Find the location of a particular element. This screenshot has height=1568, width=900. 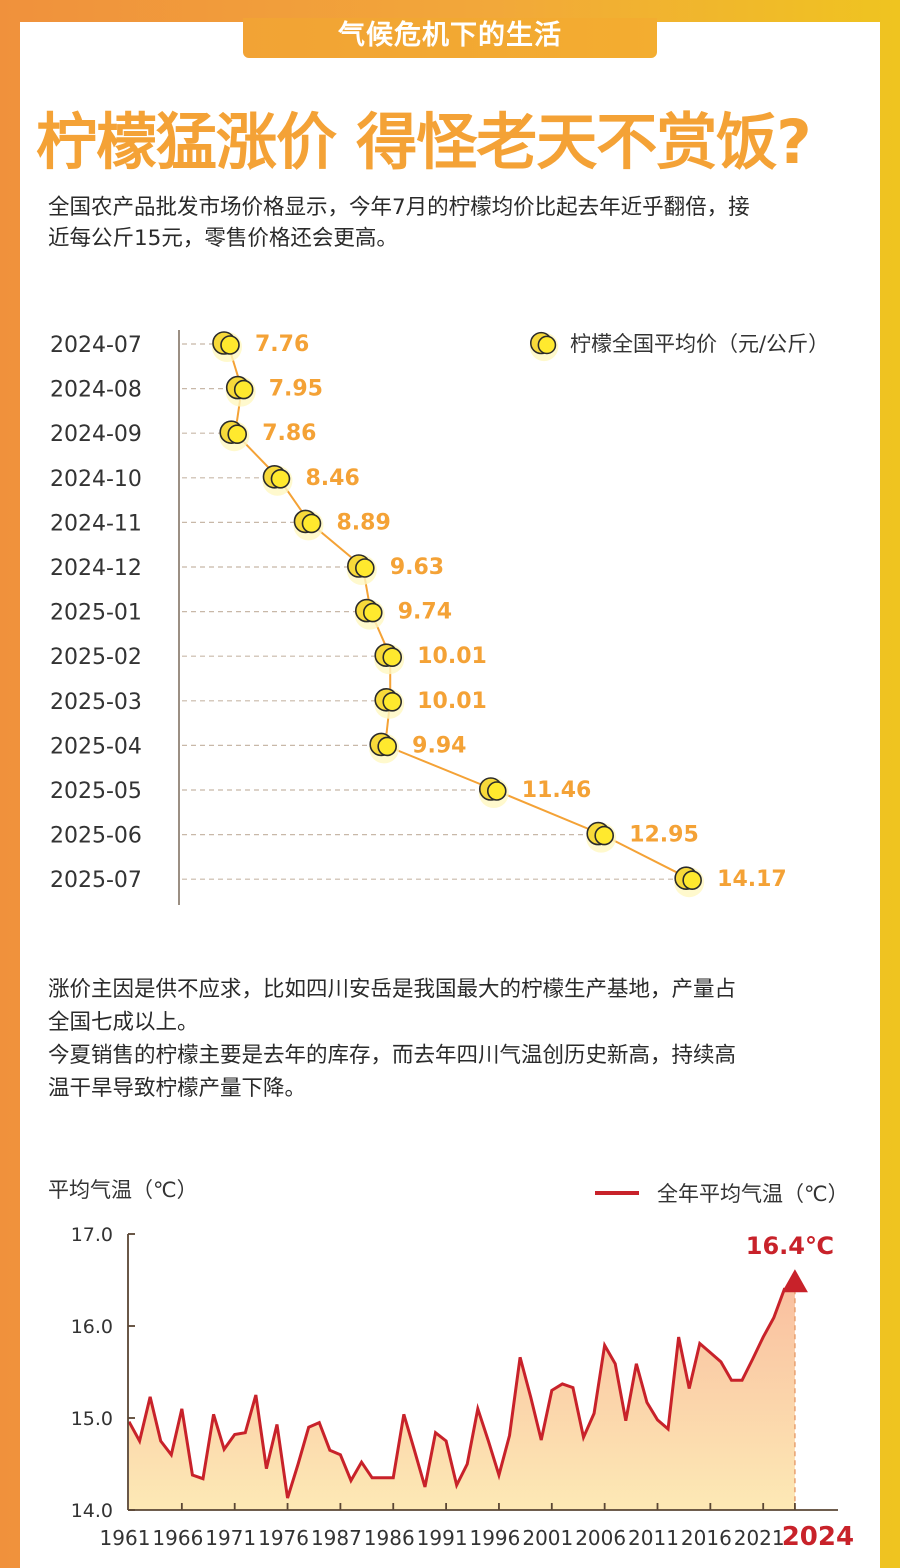

temp-y-axis-label: 平均气温（℃） is located at coordinates (123, 1190).